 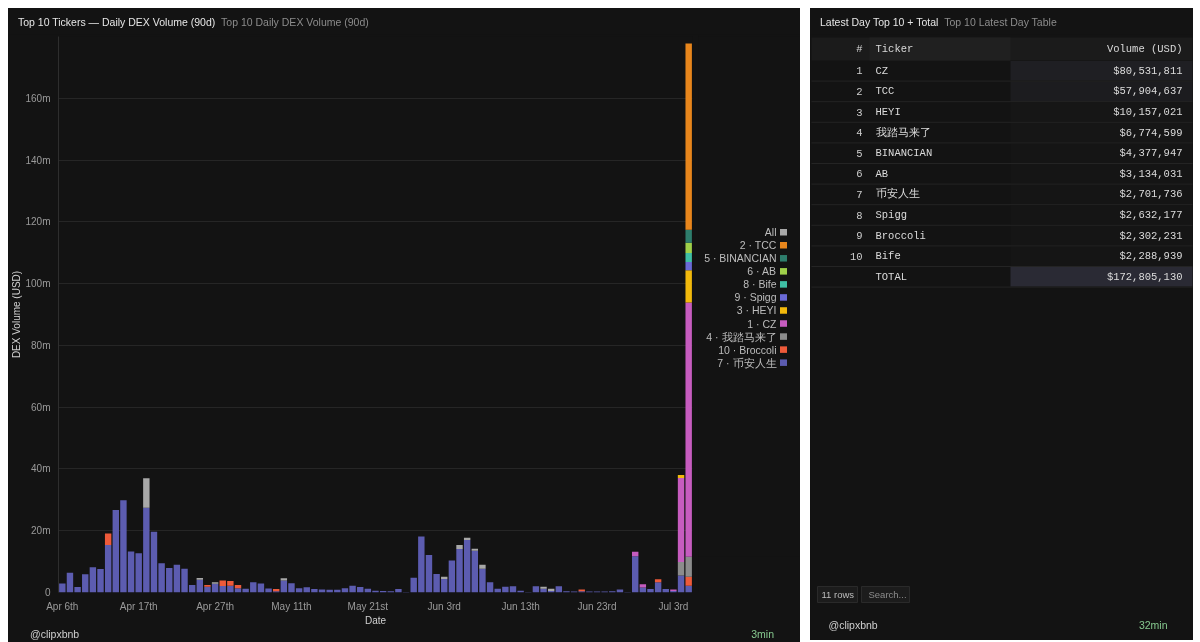 What do you see at coordinates (1153, 624) in the screenshot?
I see `text: 32min` at bounding box center [1153, 624].